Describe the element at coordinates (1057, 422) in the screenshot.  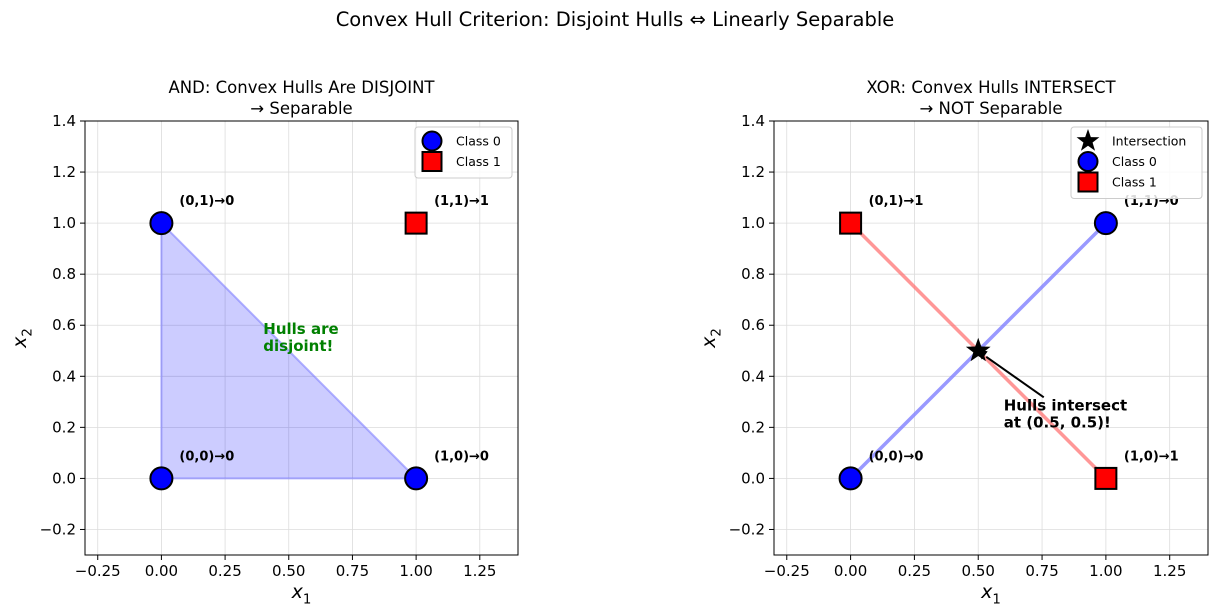
I see `annotation-text-line: at (0.5, 0.5)!` at that location.